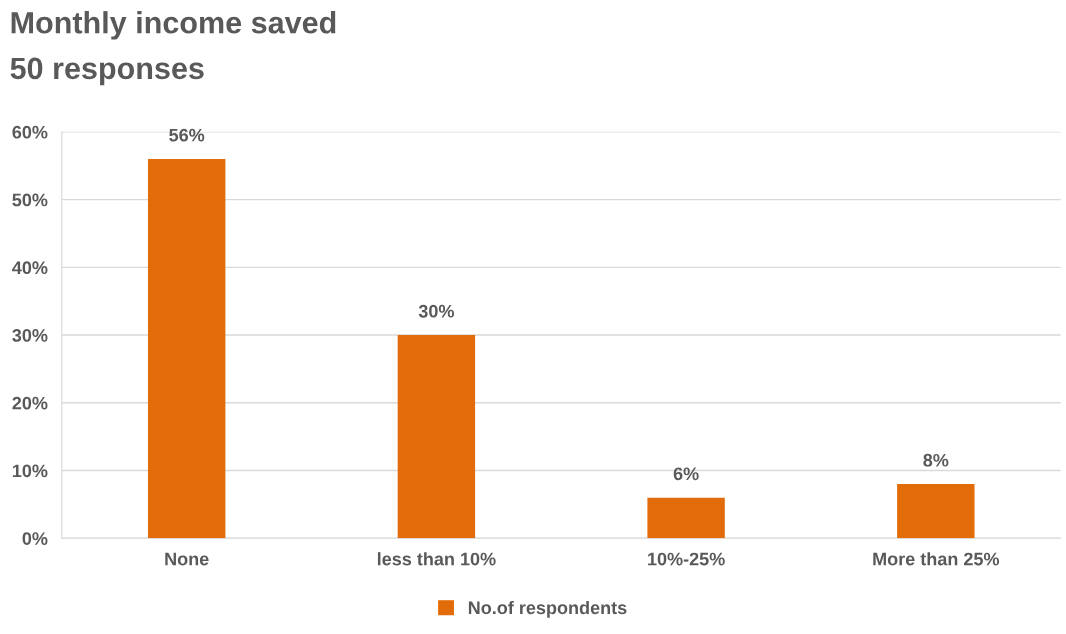  Describe the element at coordinates (436, 311) in the screenshot. I see `data-label: 30%` at that location.